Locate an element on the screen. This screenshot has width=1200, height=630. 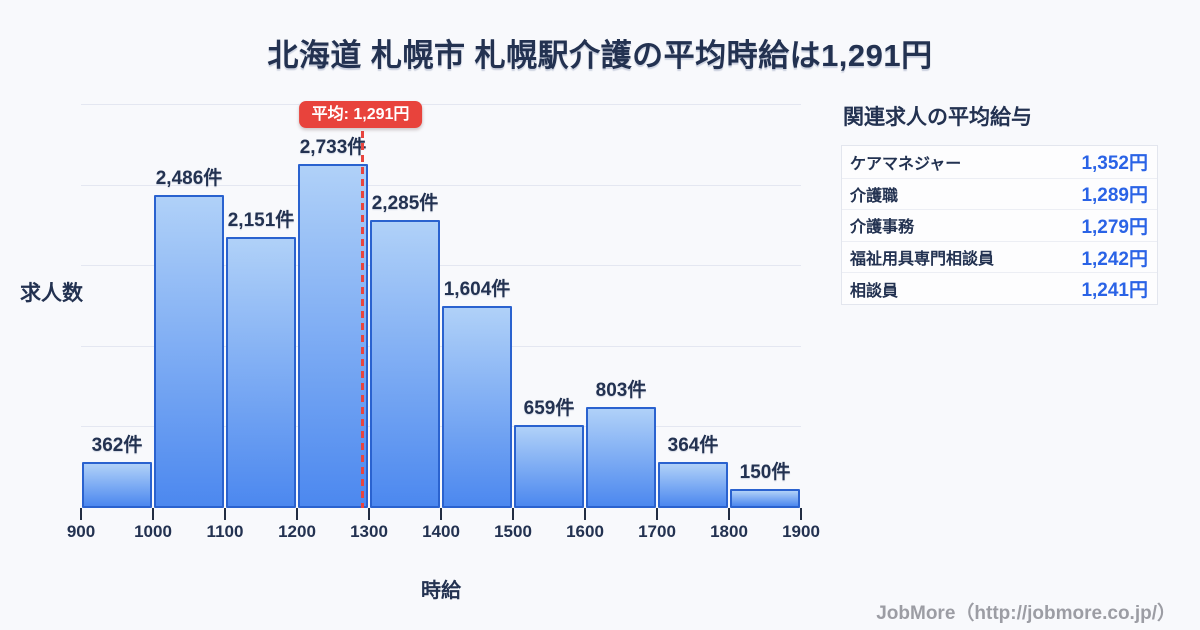
bar-count-label: 362件 is located at coordinates (117, 446).